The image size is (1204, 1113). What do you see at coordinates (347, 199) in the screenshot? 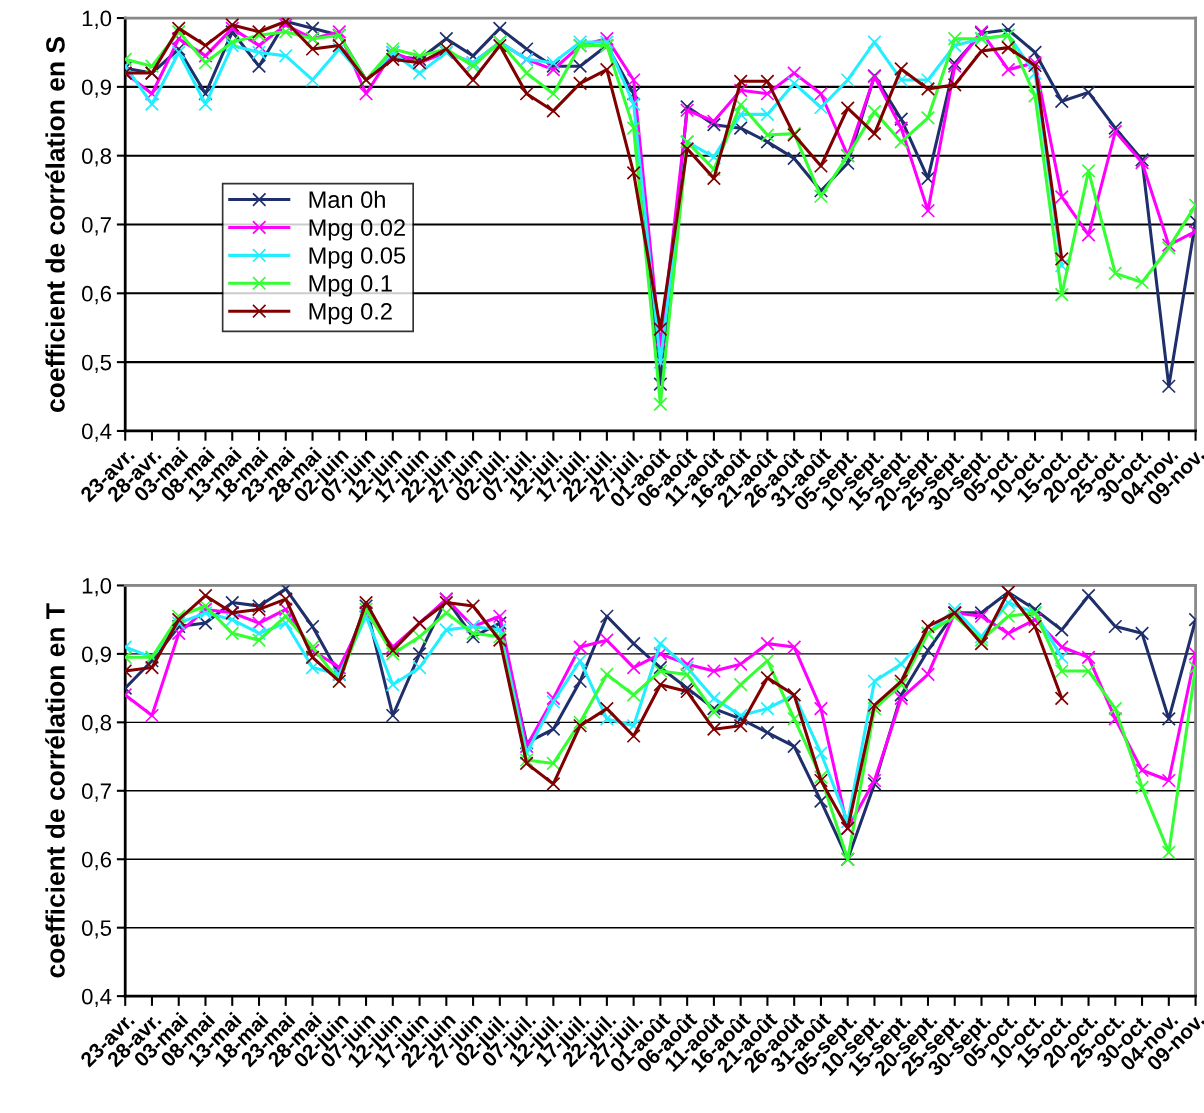
I see `legend-label: Man 0h` at bounding box center [347, 199].